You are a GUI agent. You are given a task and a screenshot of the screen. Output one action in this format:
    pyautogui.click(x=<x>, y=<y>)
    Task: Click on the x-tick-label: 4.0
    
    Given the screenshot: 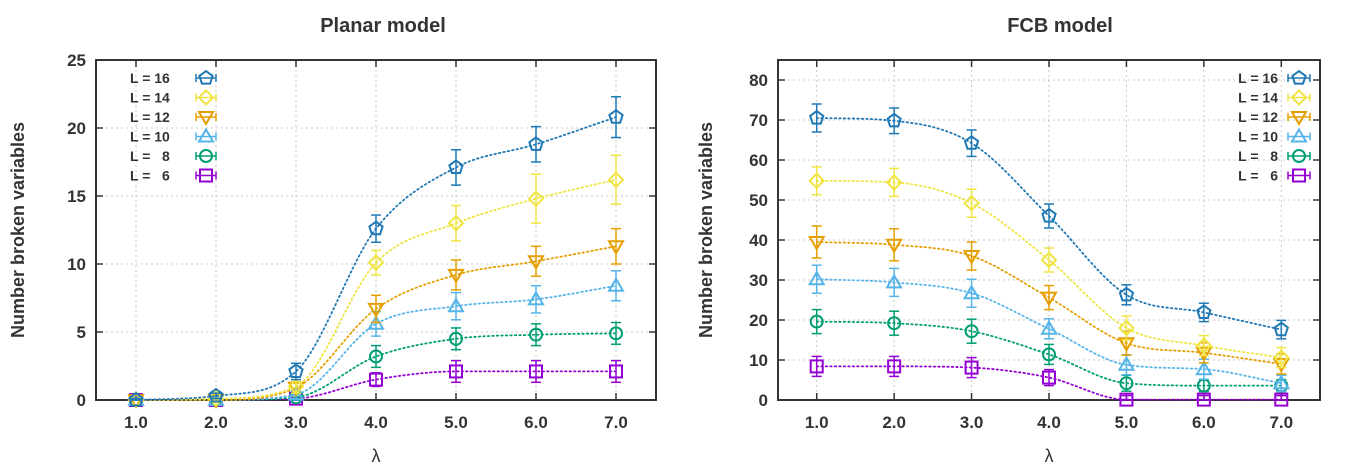 What is the action you would take?
    pyautogui.click(x=1049, y=422)
    